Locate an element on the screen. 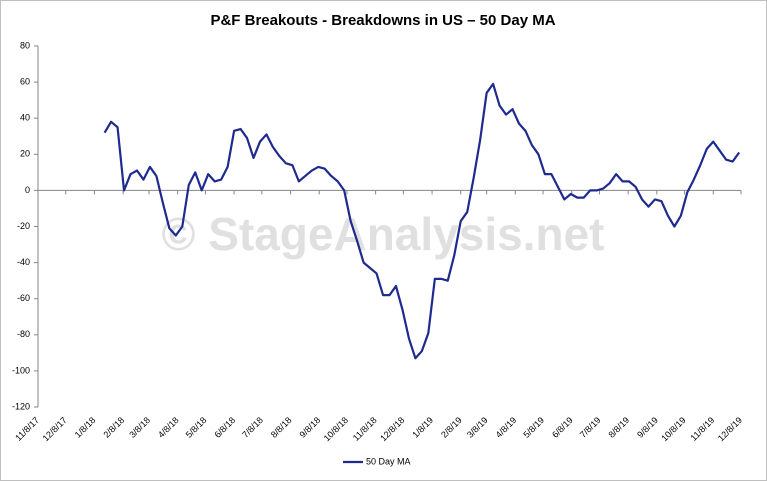 This screenshot has width=767, height=481. legend-label: 50 Day MA is located at coordinates (388, 461).